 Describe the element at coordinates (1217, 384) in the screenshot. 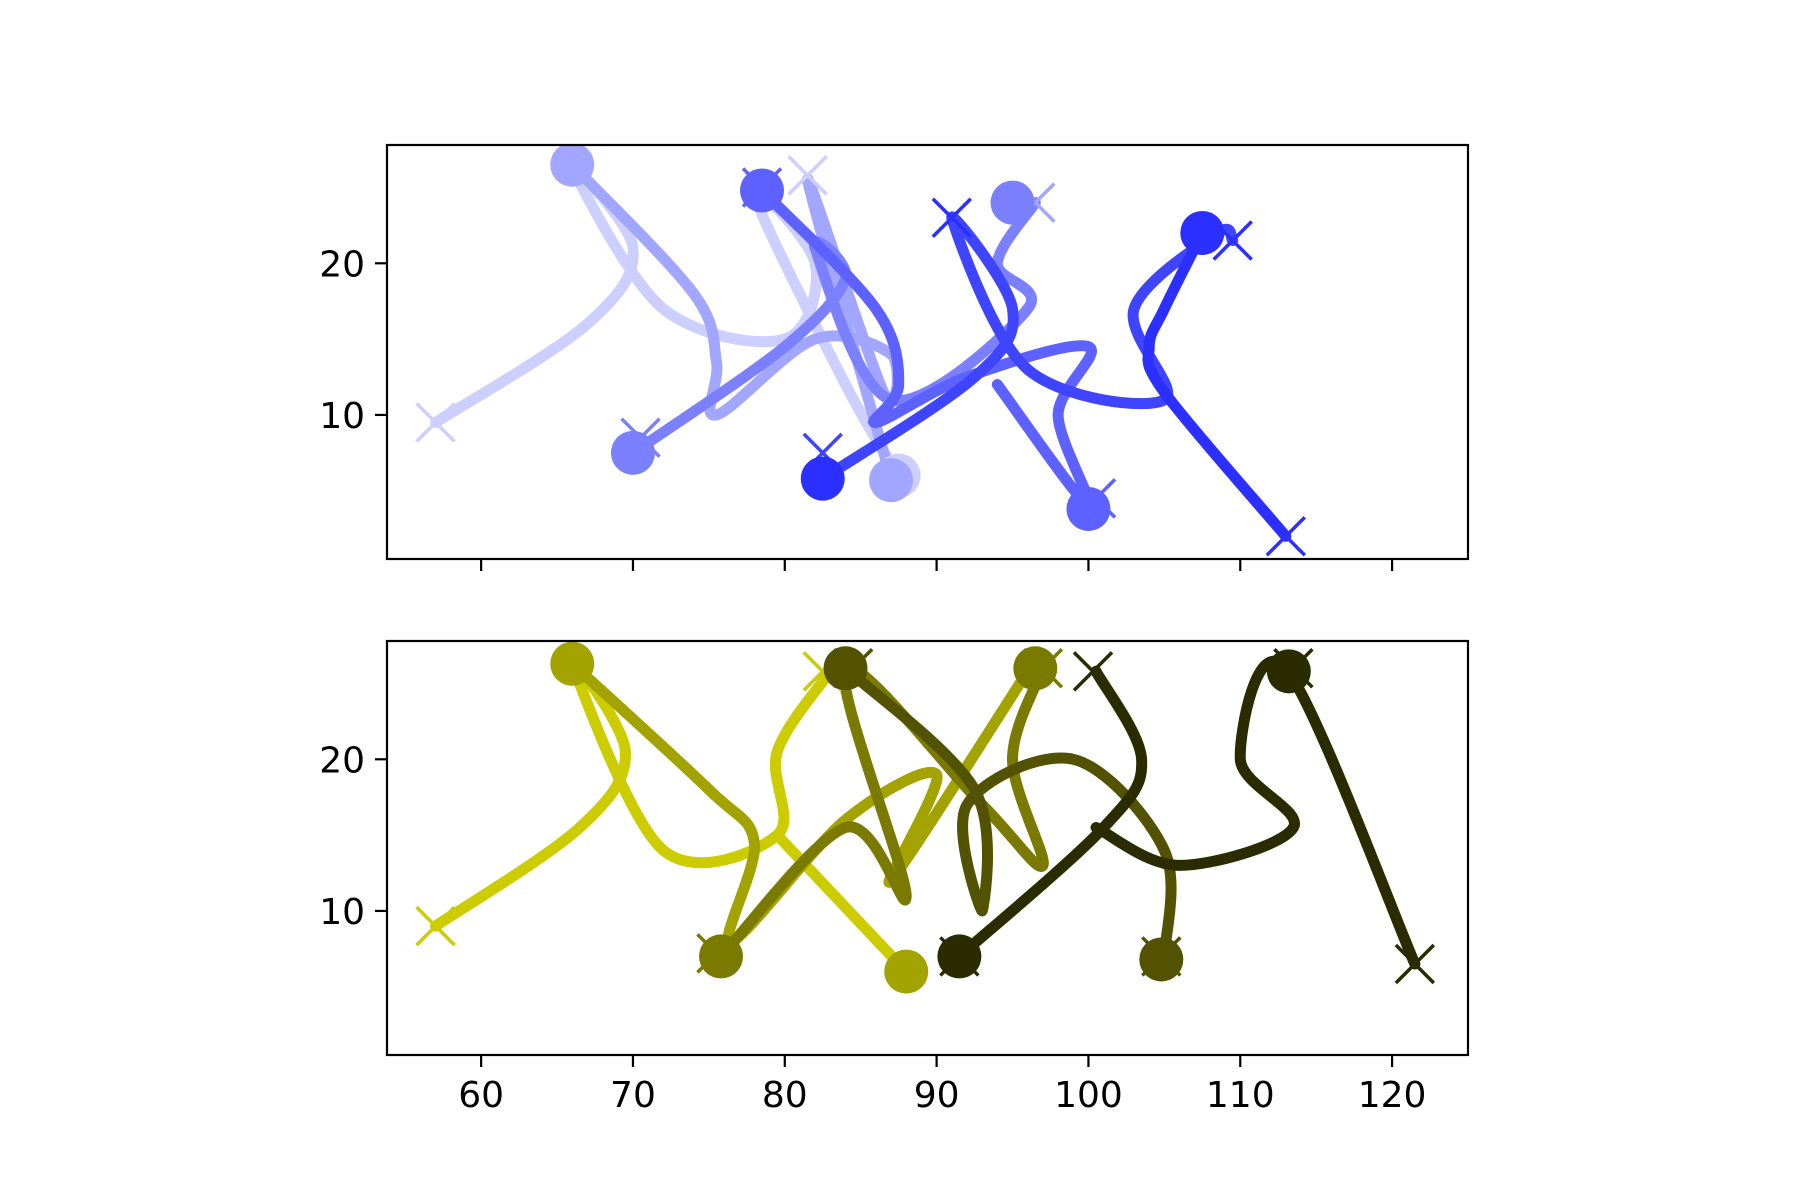

I see `top-series-line-a6` at that location.